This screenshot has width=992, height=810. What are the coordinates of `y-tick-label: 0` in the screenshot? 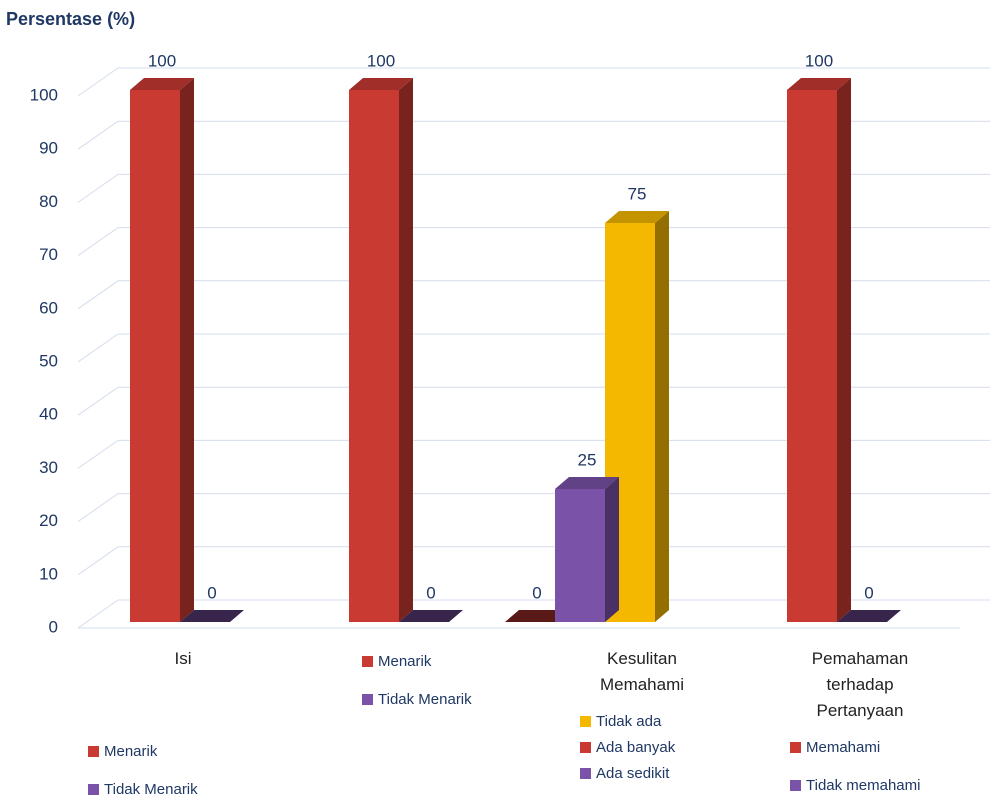 It's located at (53, 626).